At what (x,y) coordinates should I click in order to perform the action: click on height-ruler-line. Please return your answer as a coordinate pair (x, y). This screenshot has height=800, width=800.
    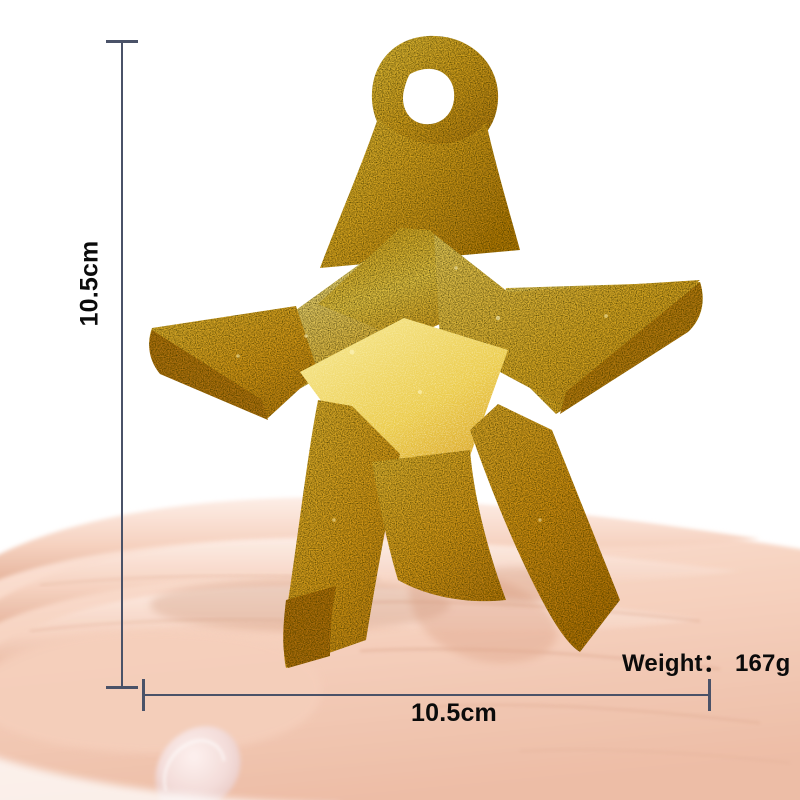
    Looking at the image, I should click on (122, 364).